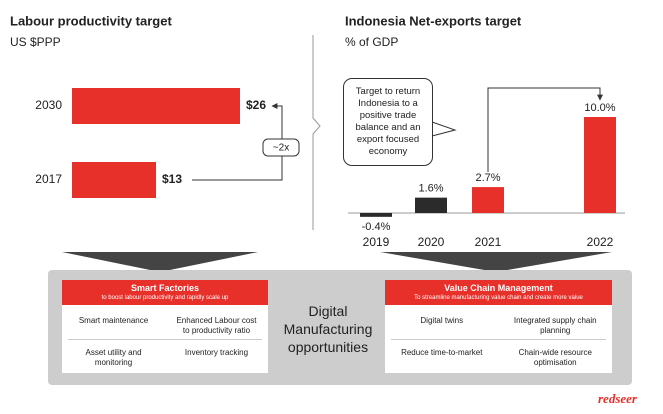  Describe the element at coordinates (555, 357) in the screenshot. I see `item: Chain-wide resource optimisation` at that location.